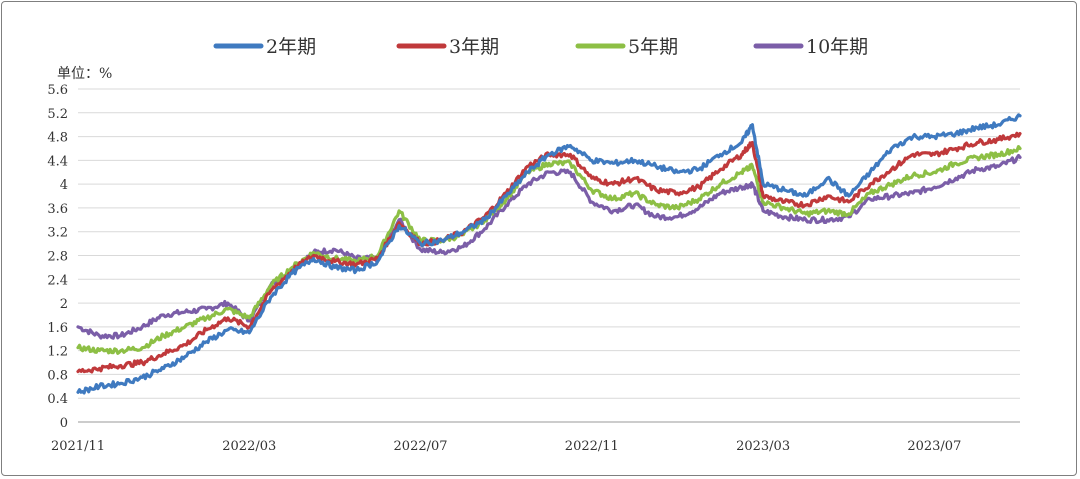  I want to click on y-tick-label: 0.8, so click(57, 375).